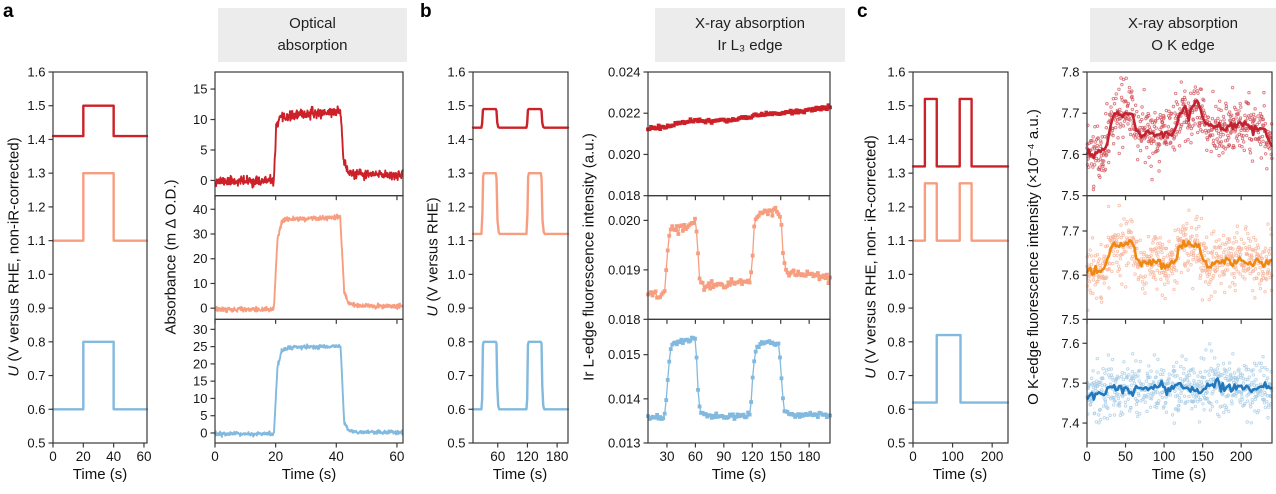 The width and height of the screenshot is (1276, 494). I want to click on svg-text: 7.6, so click(1070, 275).